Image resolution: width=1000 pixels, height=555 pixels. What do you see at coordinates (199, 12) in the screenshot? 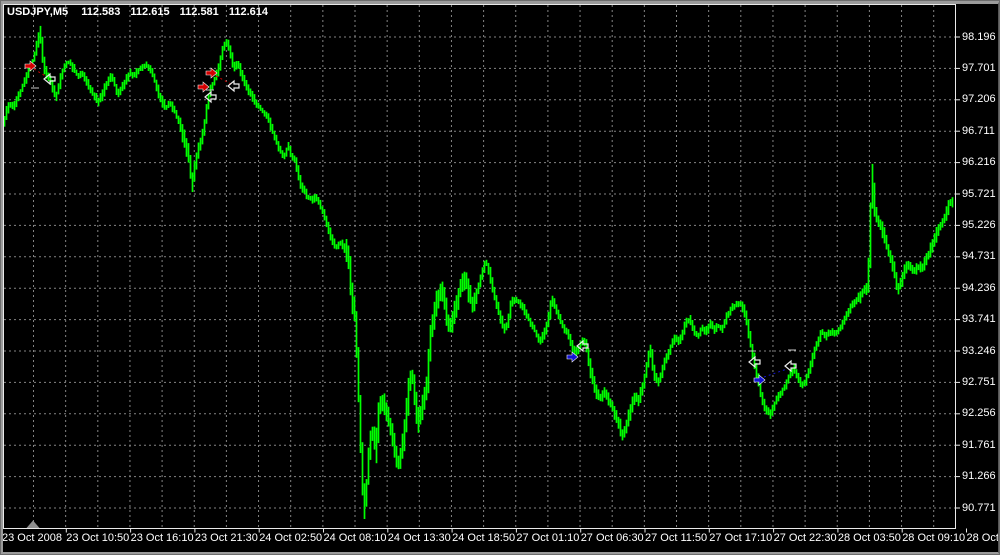
I see `quote-low: 112.581` at bounding box center [199, 12].